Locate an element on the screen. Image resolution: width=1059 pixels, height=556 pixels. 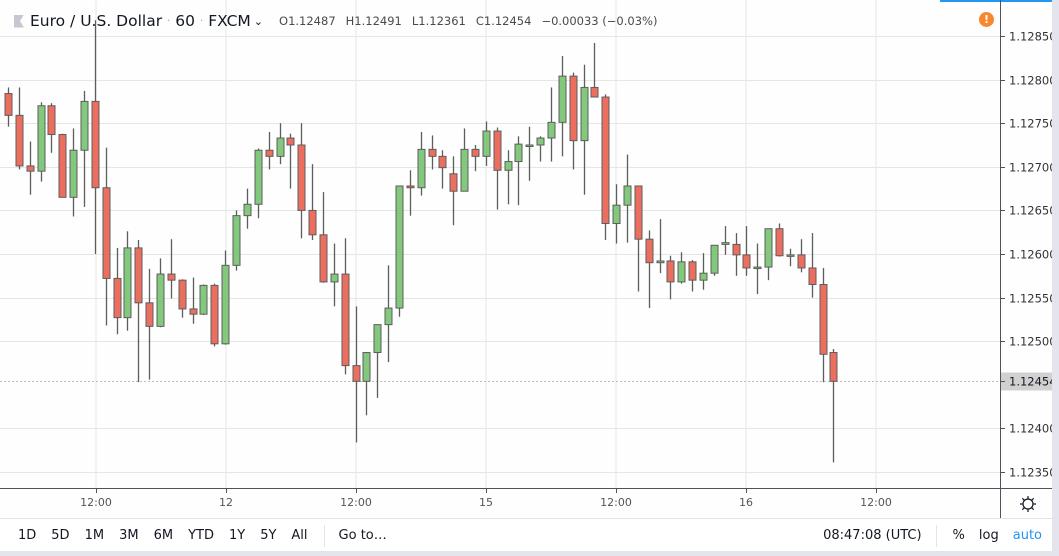
log-scale-toggle: log is located at coordinates (988, 535).